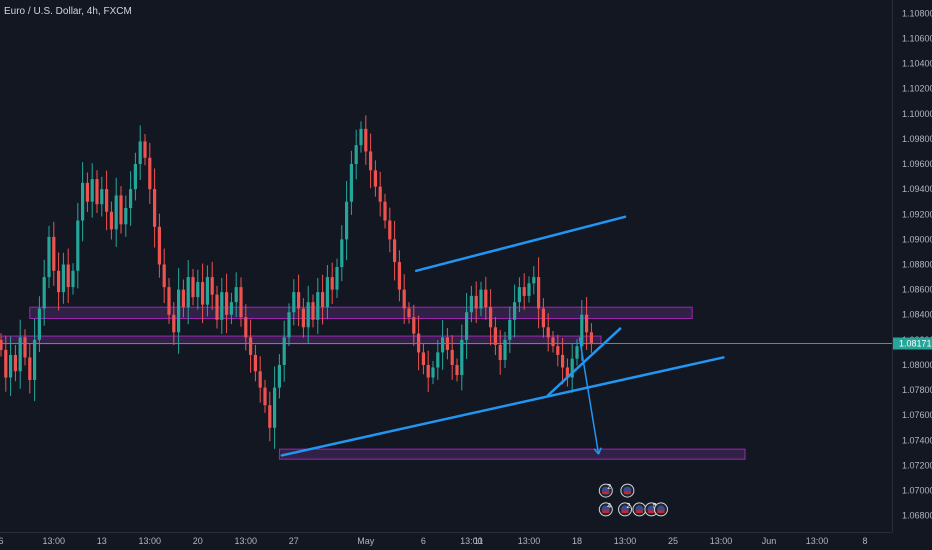 The width and height of the screenshot is (932, 550). I want to click on y-tick-label: 1.08800, so click(917, 265).